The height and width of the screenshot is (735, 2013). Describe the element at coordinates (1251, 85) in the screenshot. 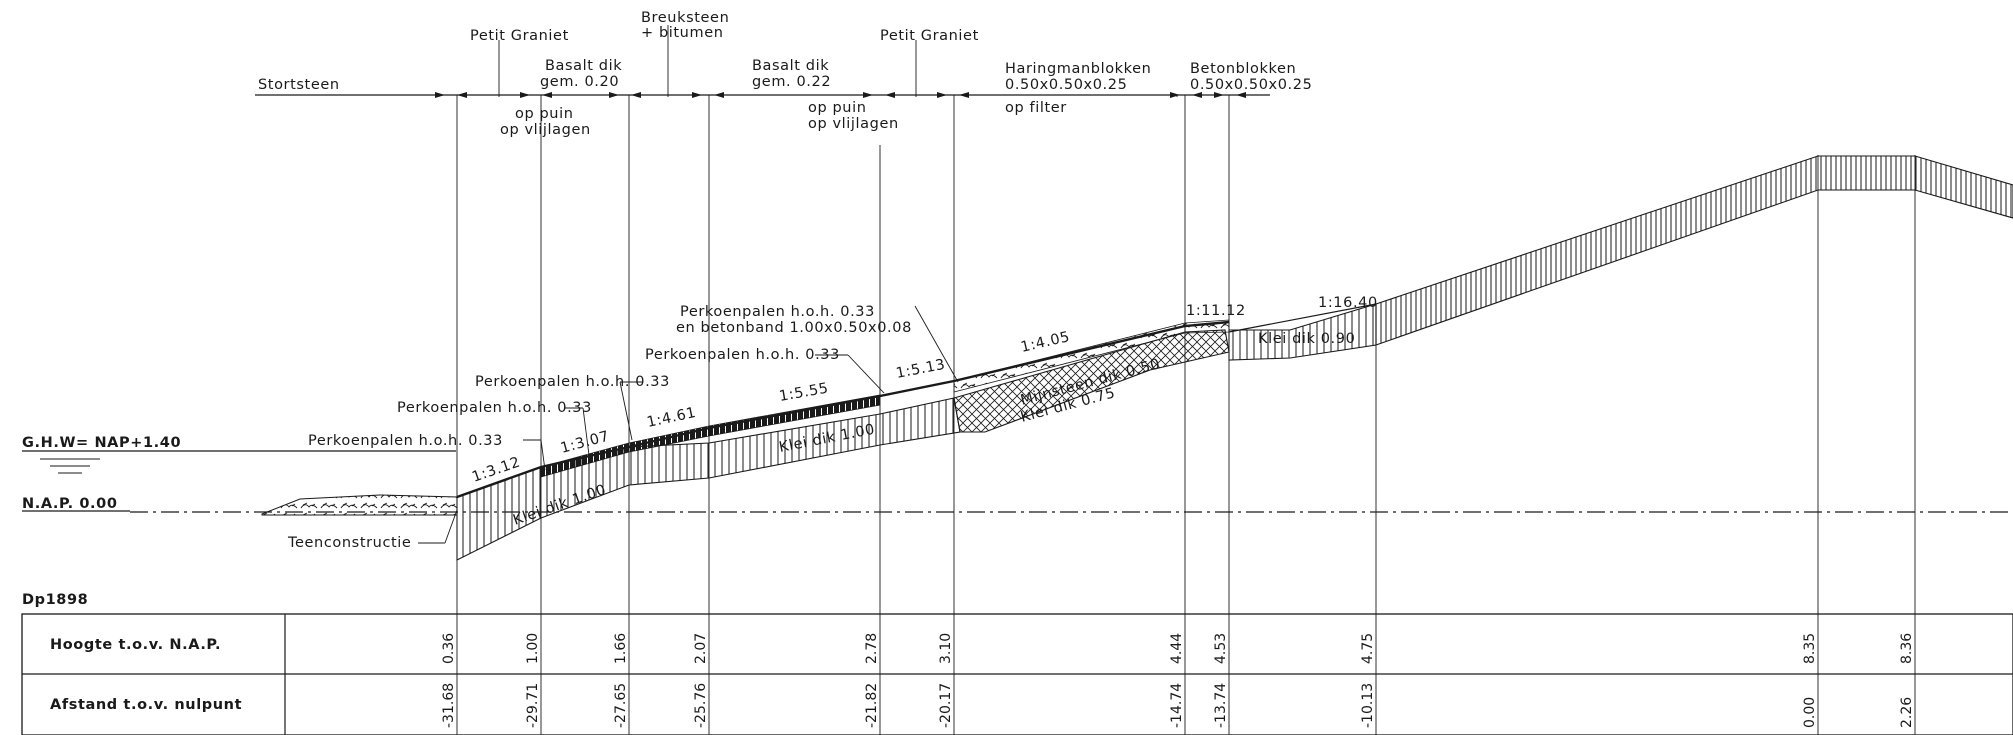

I see `label-betonblokken-line2: 0.50x0.50x0.25` at that location.